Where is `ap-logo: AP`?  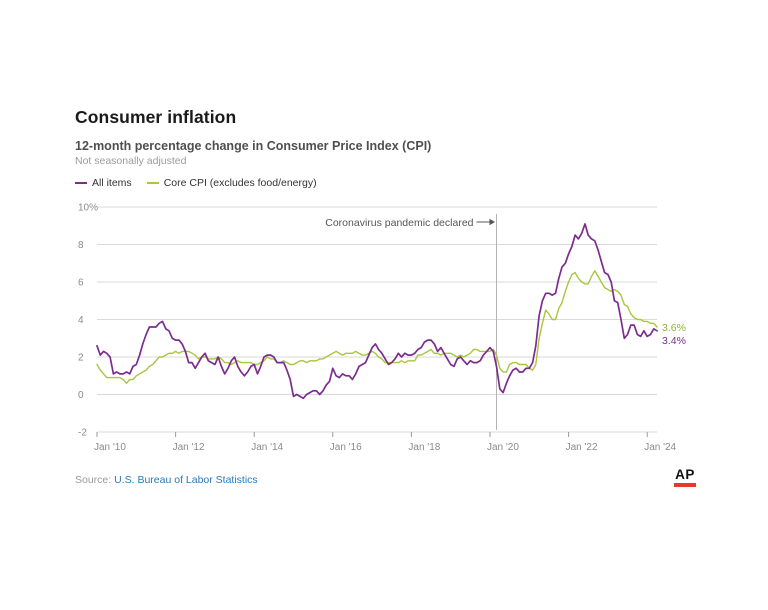 ap-logo: AP is located at coordinates (685, 477).